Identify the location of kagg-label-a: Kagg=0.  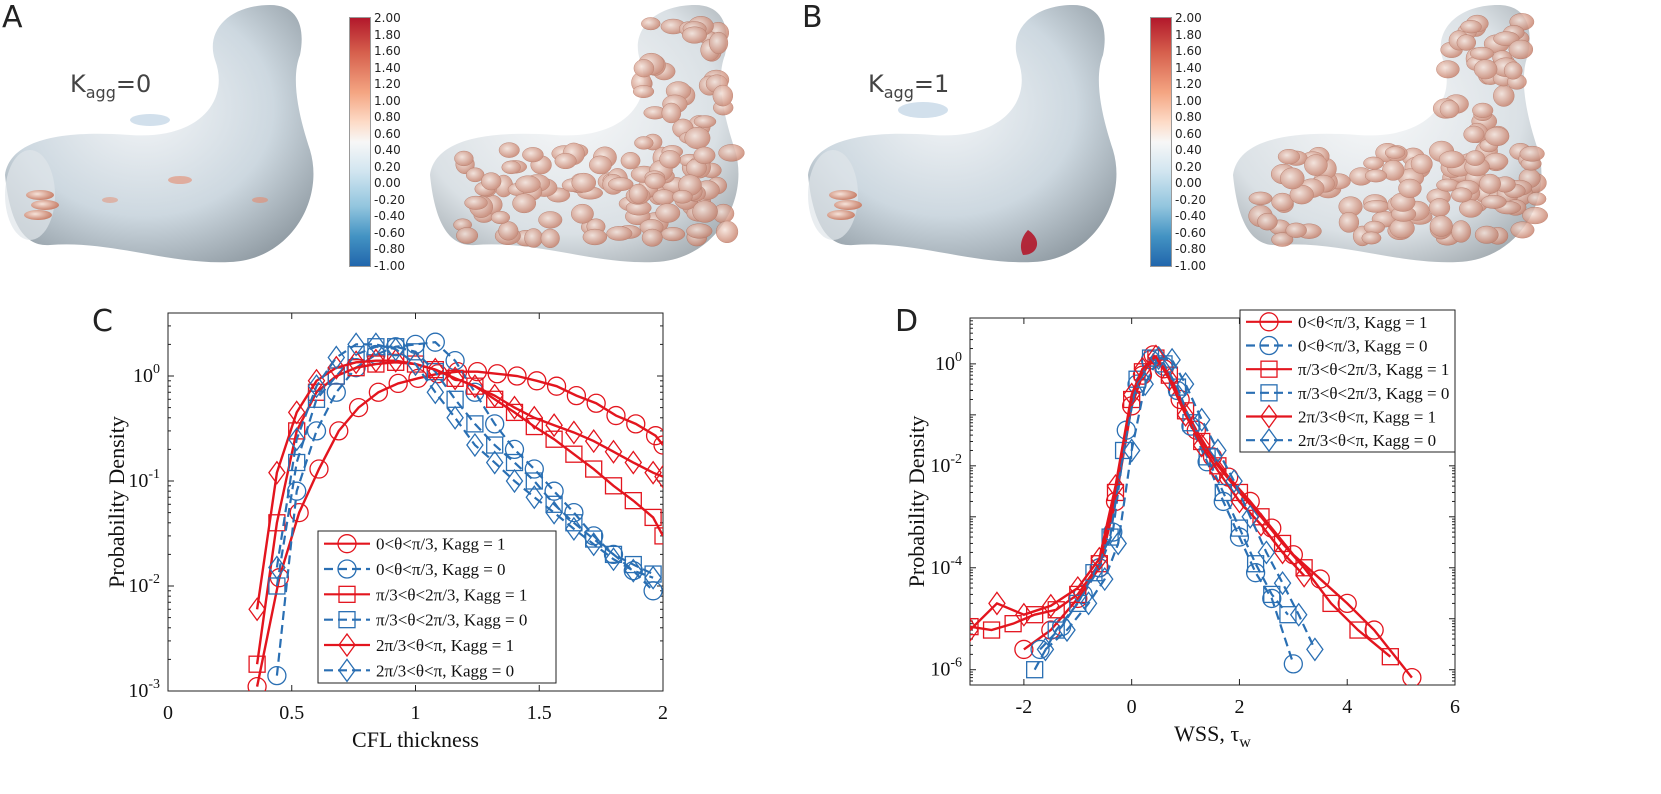
(111, 86).